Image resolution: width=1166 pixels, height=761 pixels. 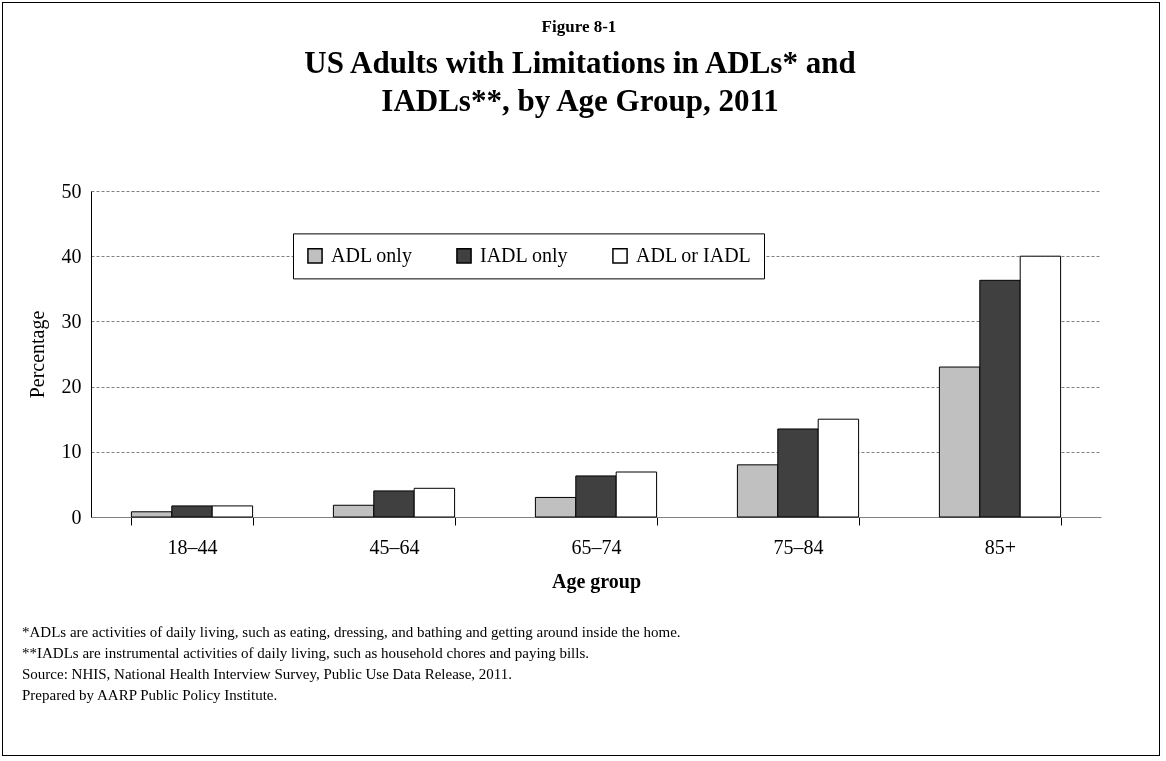 What do you see at coordinates (71, 320) in the screenshot?
I see `y-tick-label: 30` at bounding box center [71, 320].